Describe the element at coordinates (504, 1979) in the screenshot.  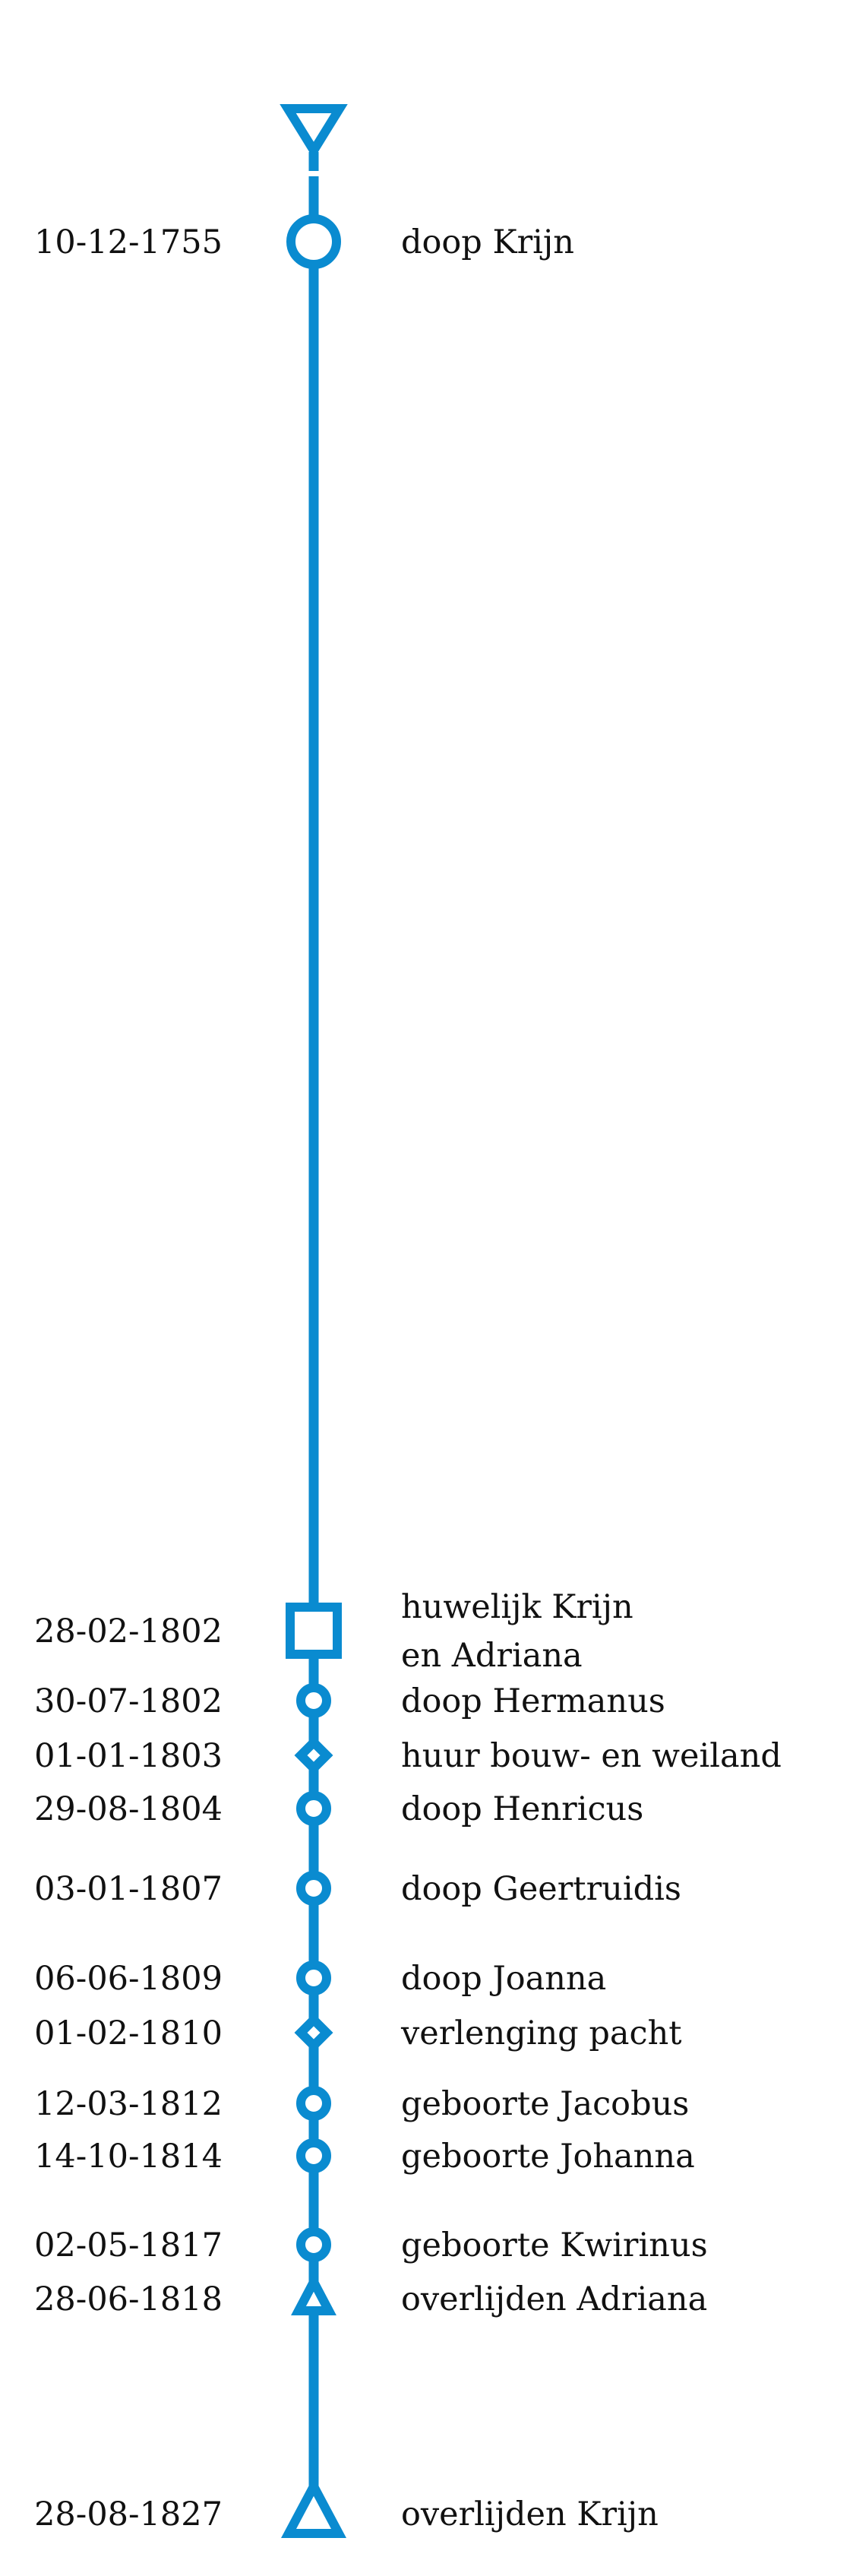
I see `event-label: doop Joanna` at that location.